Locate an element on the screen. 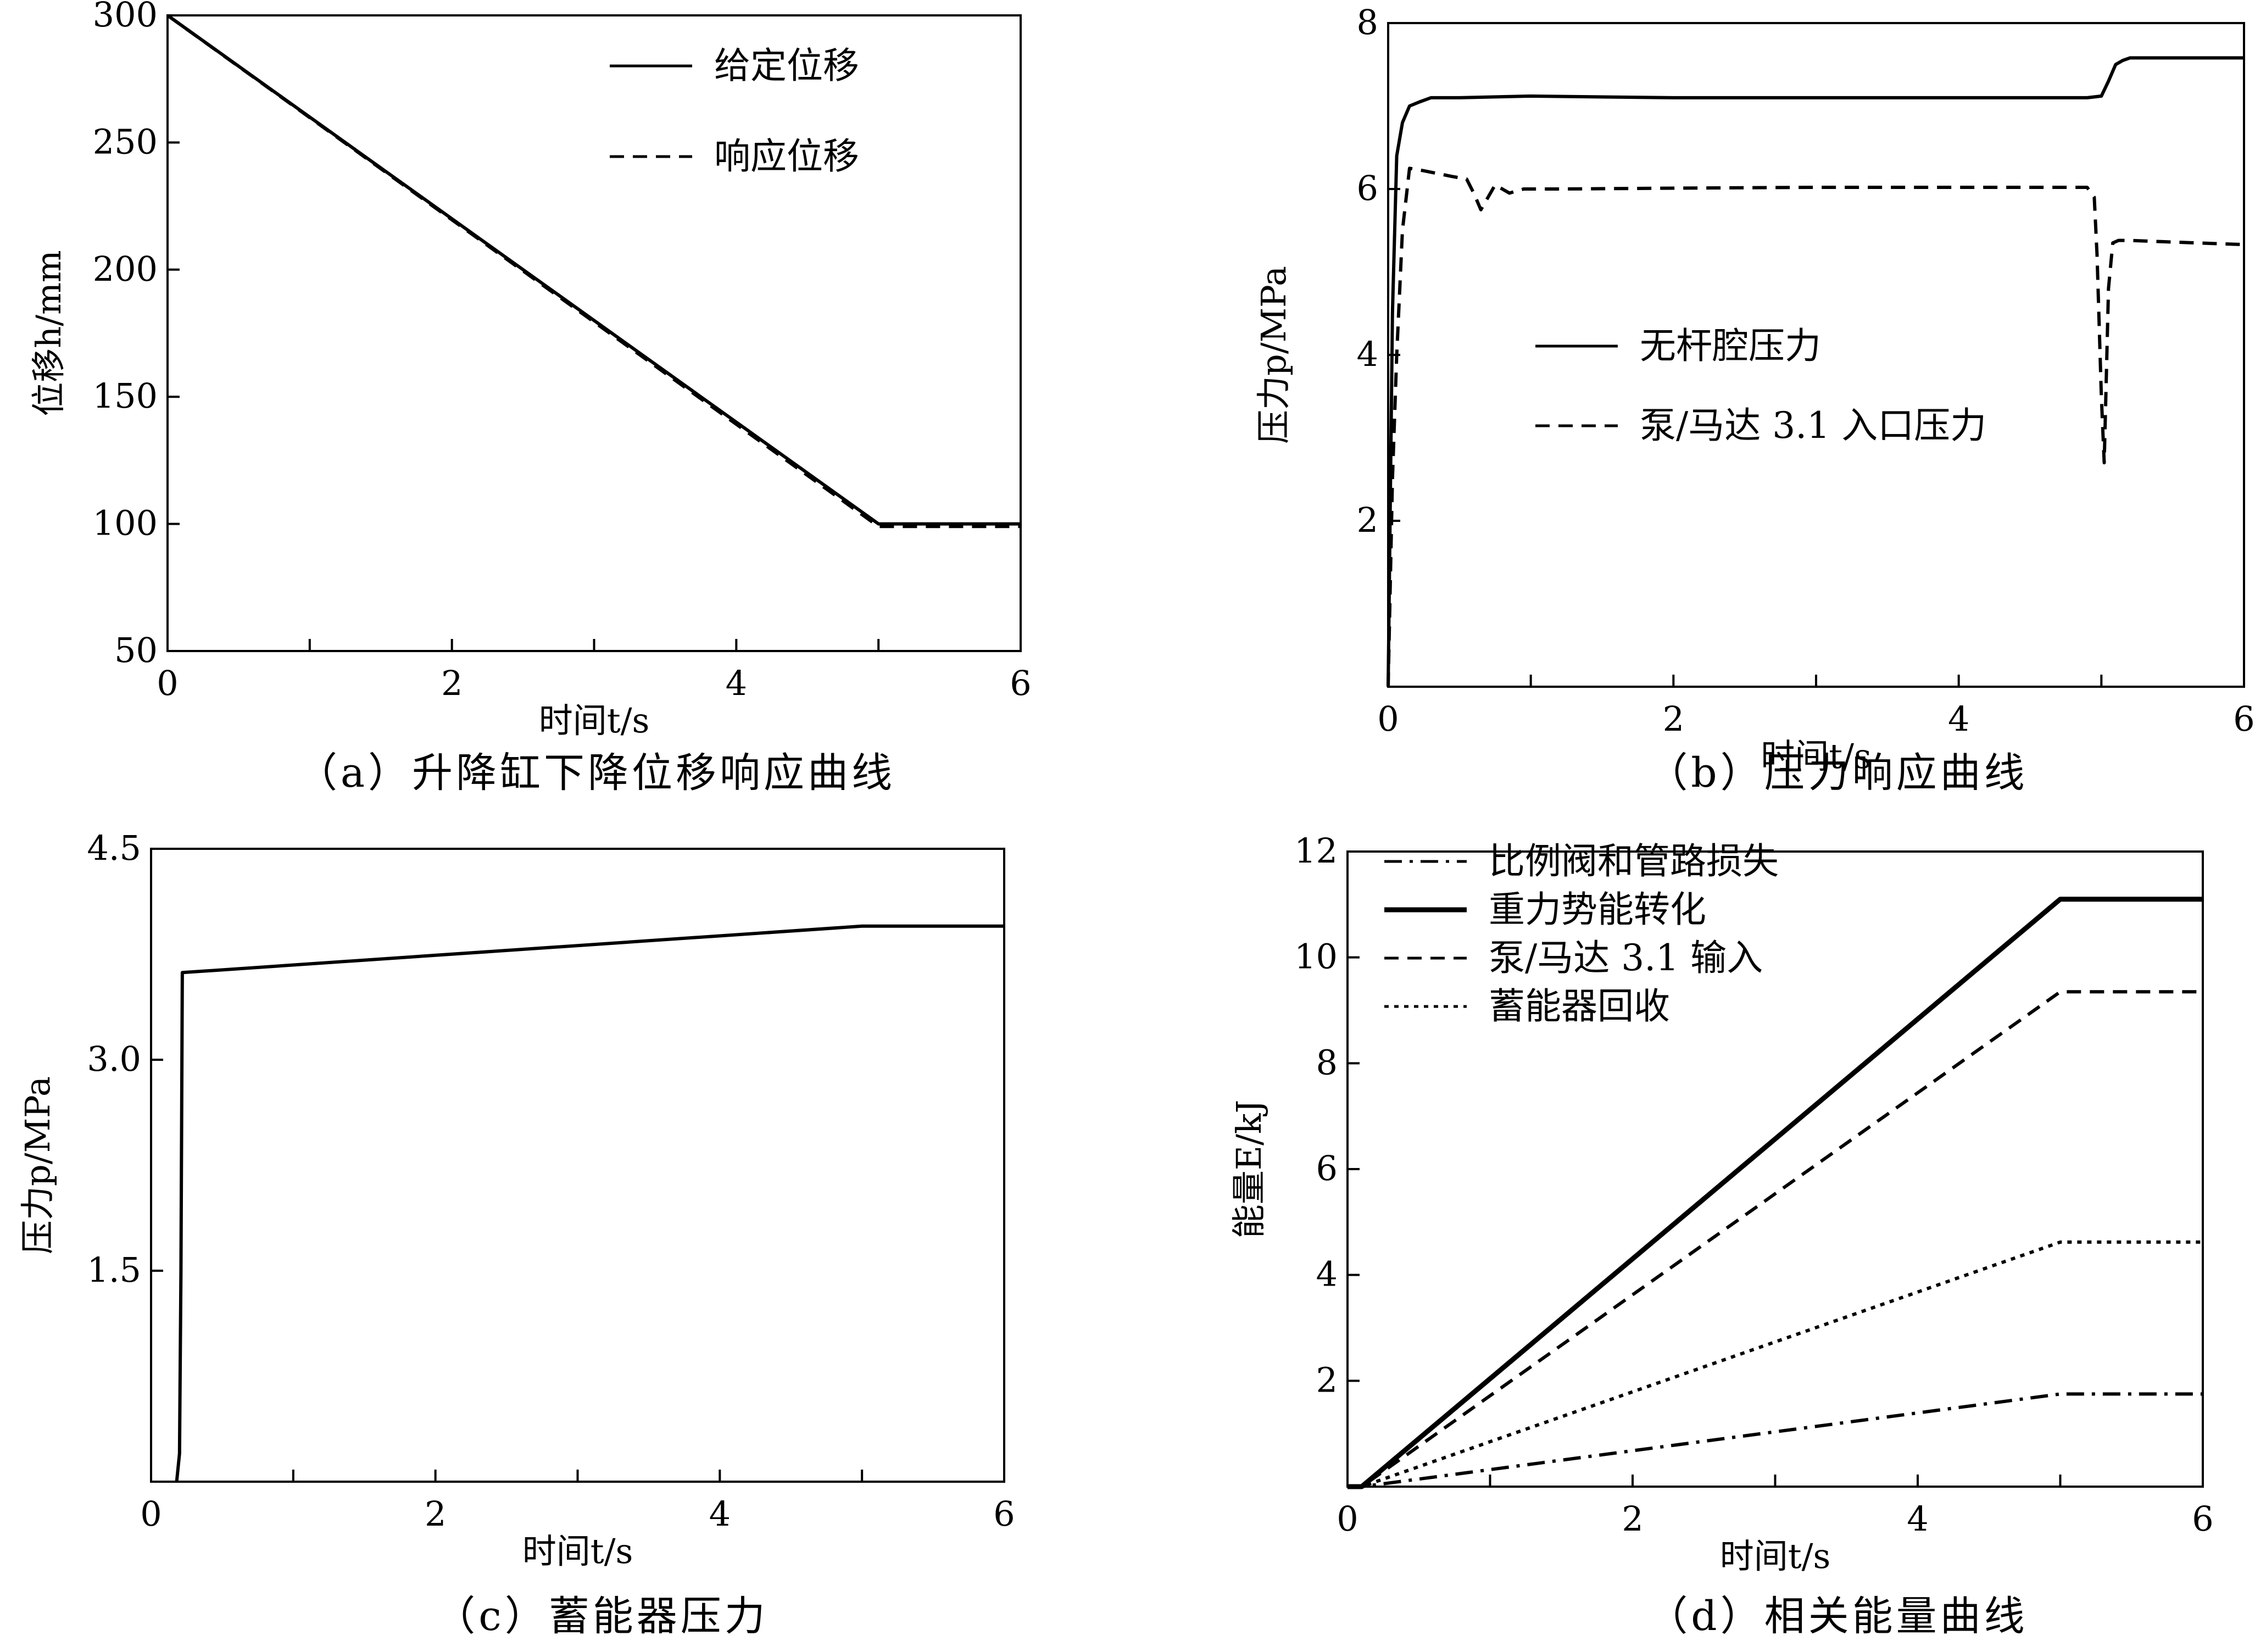  y-axis-label: 能量E/kJ is located at coordinates (1249, 1170).